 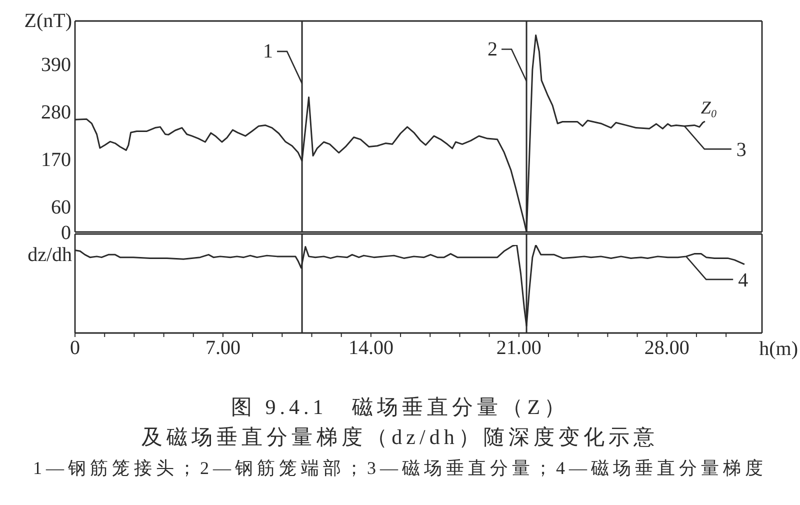 What do you see at coordinates (493, 49) in the screenshot?
I see `annotation: 2` at bounding box center [493, 49].